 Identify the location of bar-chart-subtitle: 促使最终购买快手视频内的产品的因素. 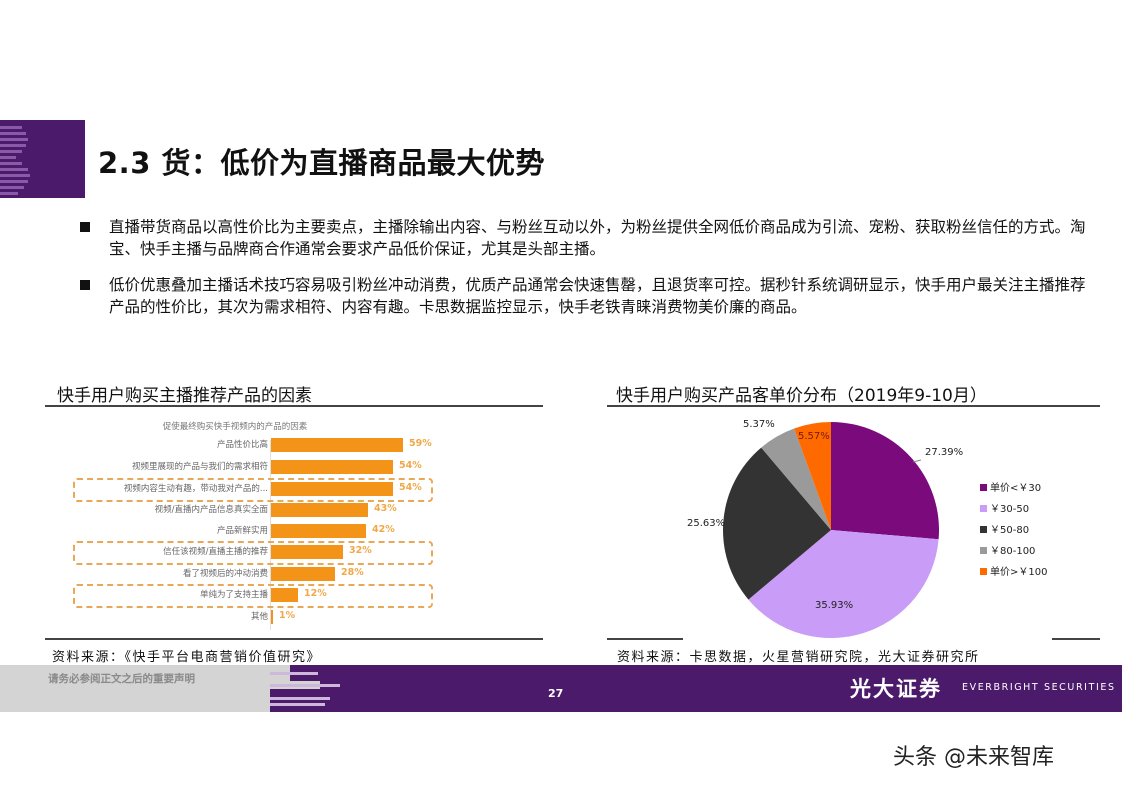
(235, 427).